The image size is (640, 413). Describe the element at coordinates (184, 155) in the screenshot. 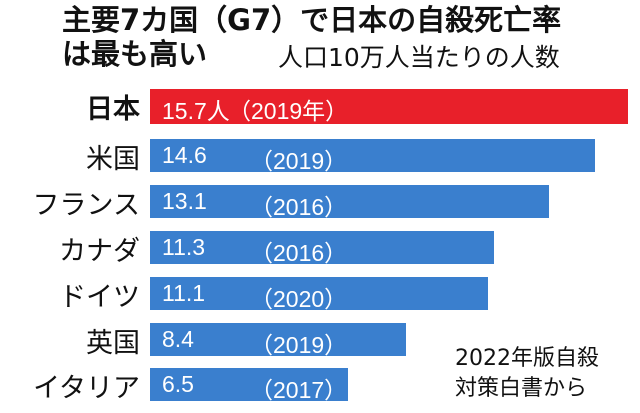

I see `value-label: 14.6` at that location.